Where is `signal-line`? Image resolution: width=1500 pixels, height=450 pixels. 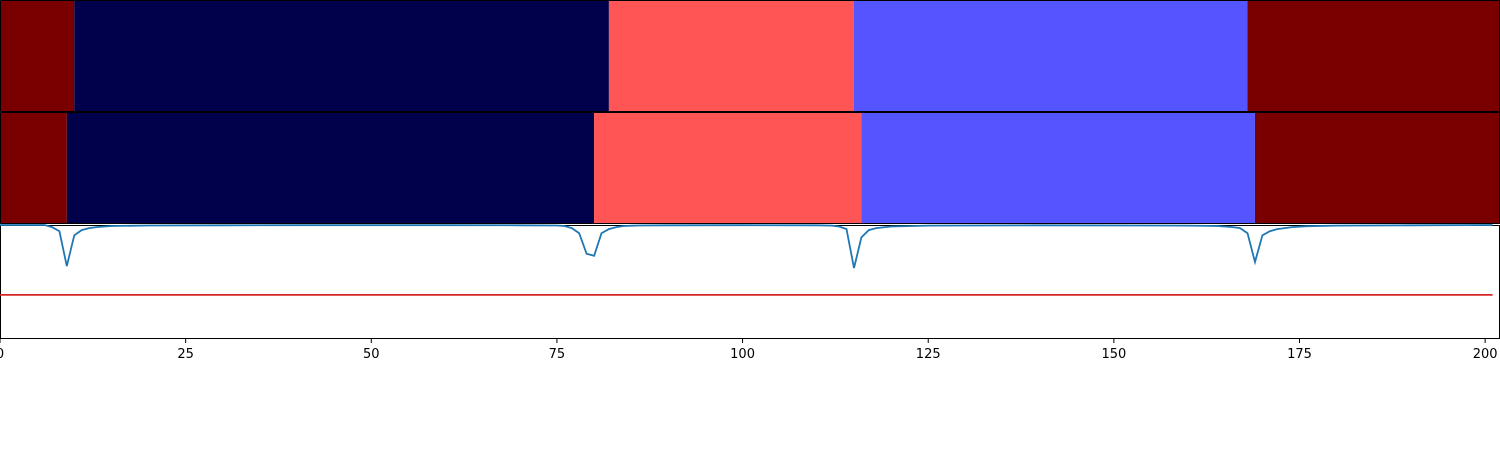
signal-line is located at coordinates (746, 246).